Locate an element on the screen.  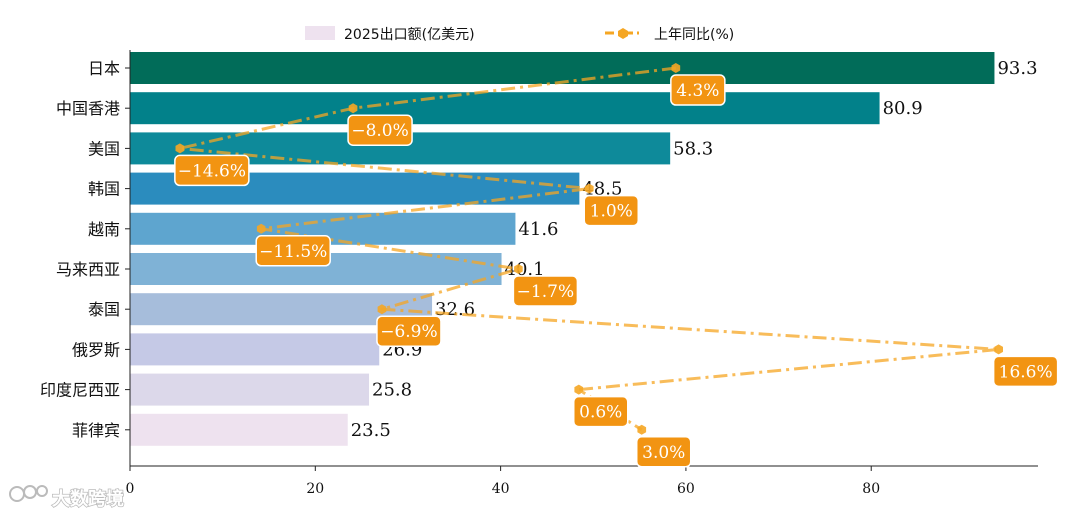
bar-value-label: 93.3 is located at coordinates (1017, 68).